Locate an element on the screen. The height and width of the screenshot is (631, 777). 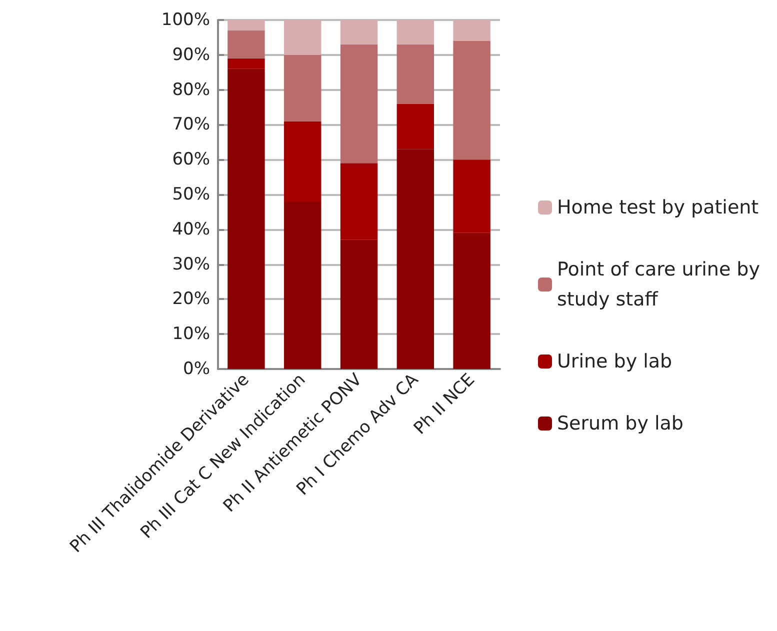
y-tick-label: 30% is located at coordinates (191, 264).